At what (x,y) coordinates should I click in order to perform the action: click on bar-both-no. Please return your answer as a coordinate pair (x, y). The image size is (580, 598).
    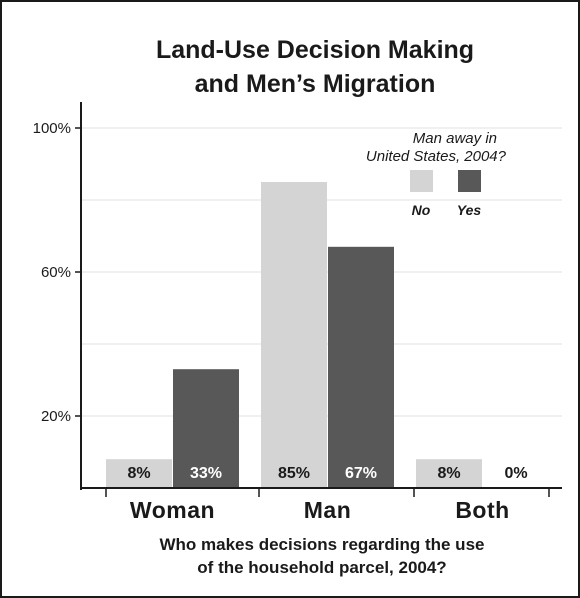
    Looking at the image, I should click on (449, 473).